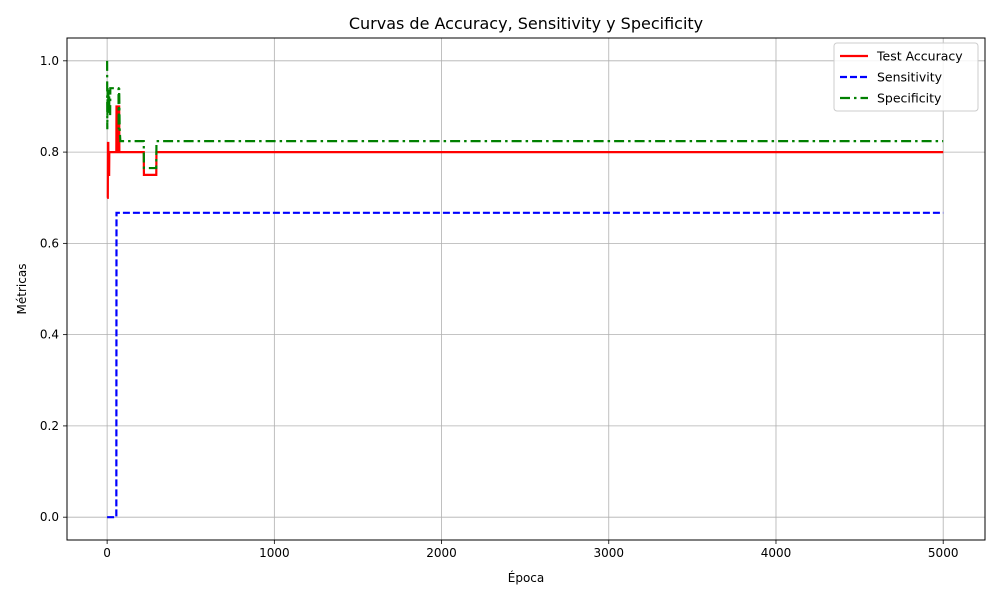  What do you see at coordinates (441, 553) in the screenshot?
I see `x-tick-label: 2000` at bounding box center [441, 553].